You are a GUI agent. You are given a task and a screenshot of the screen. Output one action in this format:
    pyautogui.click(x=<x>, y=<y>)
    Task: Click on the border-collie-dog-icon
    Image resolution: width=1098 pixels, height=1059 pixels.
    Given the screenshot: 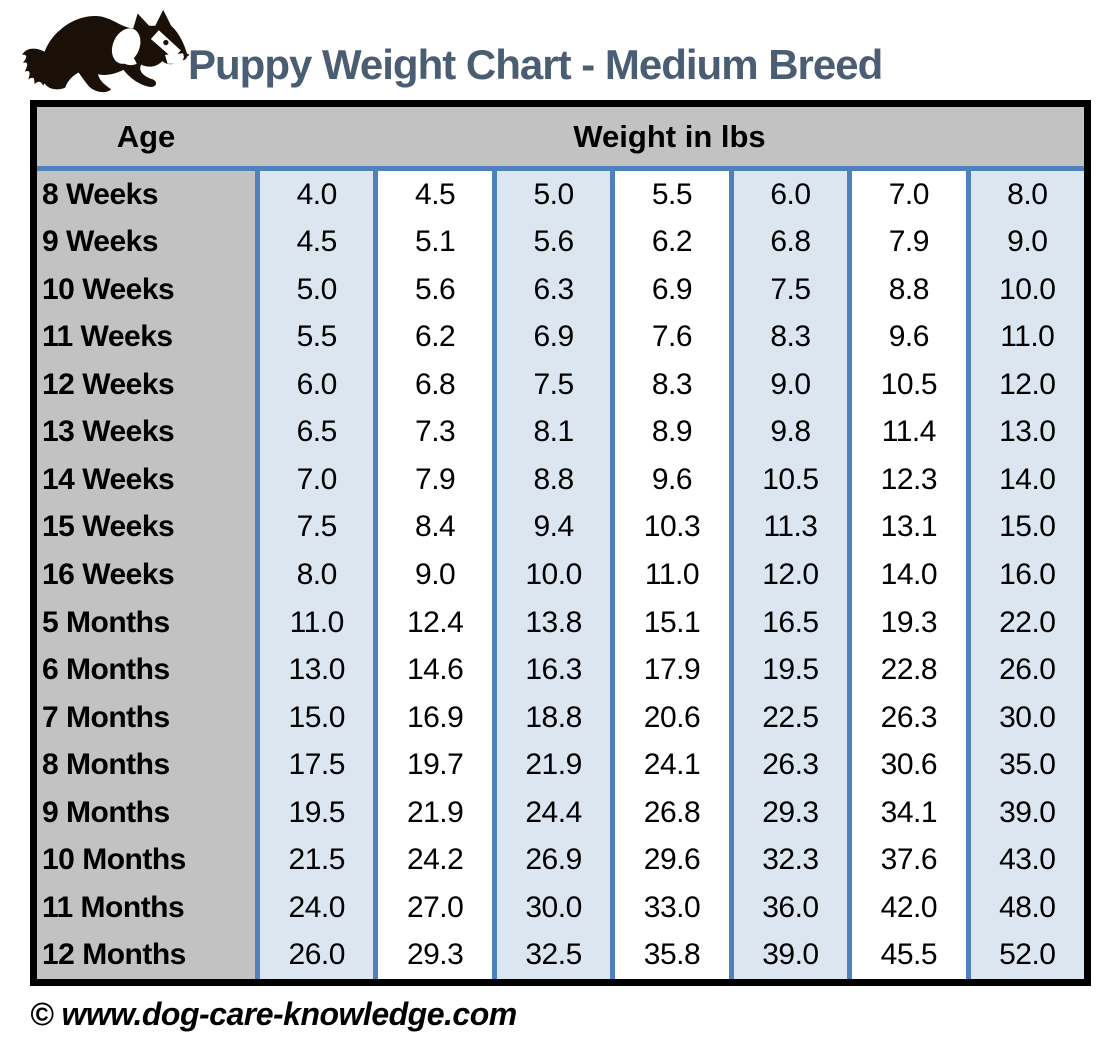 What is the action you would take?
    pyautogui.click(x=106, y=51)
    